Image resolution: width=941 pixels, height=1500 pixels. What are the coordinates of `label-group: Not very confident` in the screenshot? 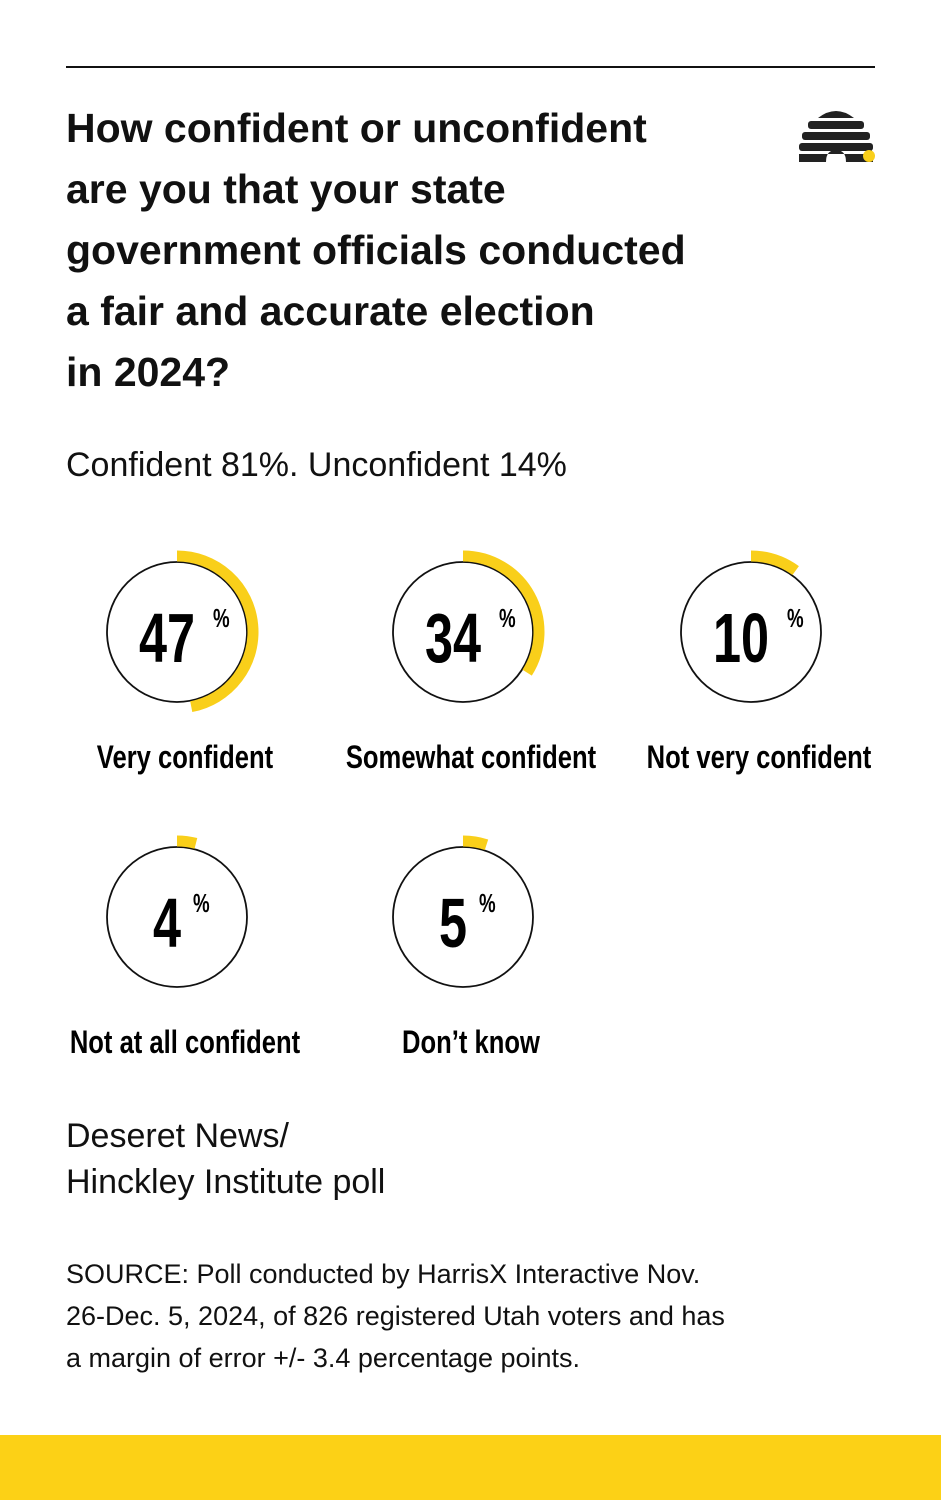 It's located at (759, 757).